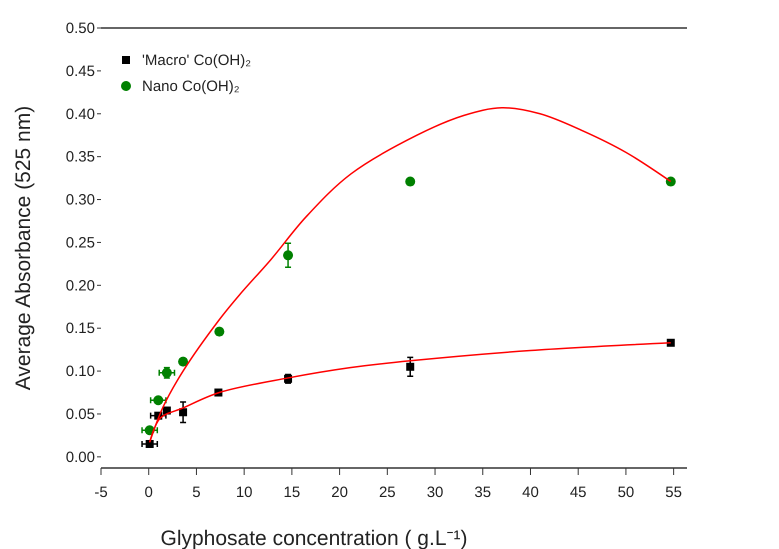 This screenshot has height=549, width=779. Describe the element at coordinates (101, 492) in the screenshot. I see `x-tick-label: -5` at that location.